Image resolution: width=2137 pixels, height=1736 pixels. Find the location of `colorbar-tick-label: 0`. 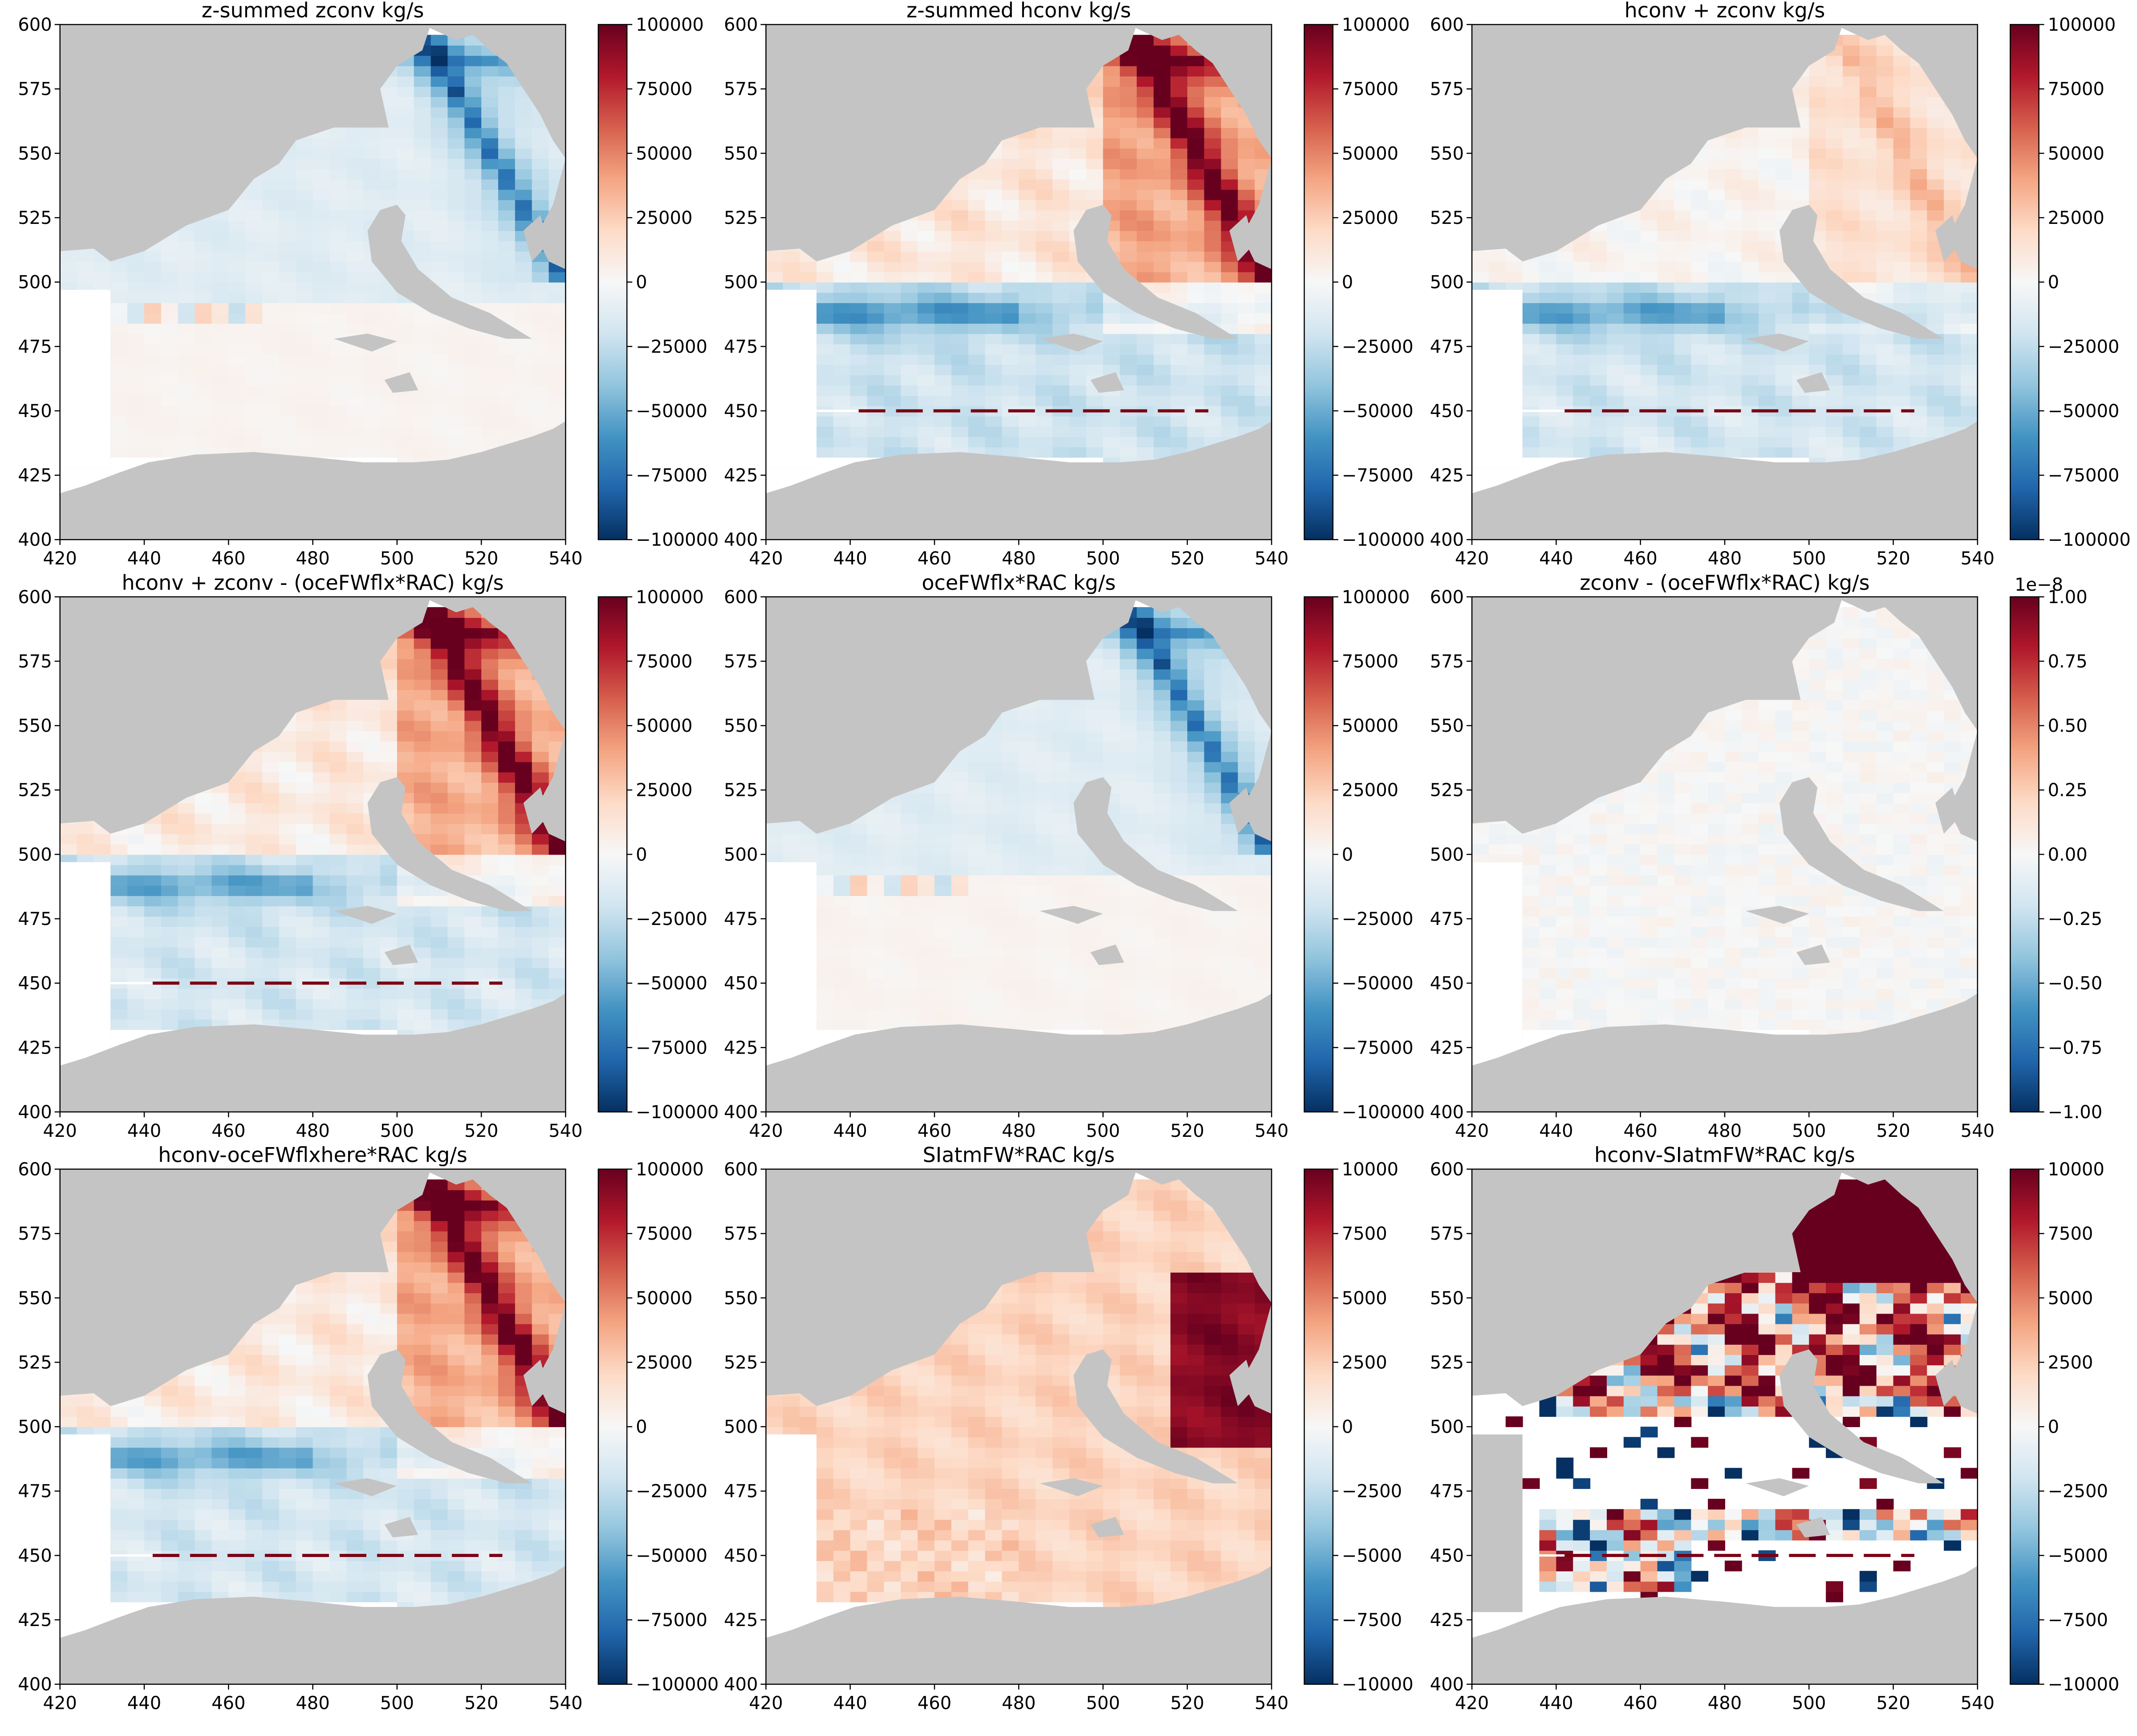

colorbar-tick-label: 0 is located at coordinates (1347, 282).